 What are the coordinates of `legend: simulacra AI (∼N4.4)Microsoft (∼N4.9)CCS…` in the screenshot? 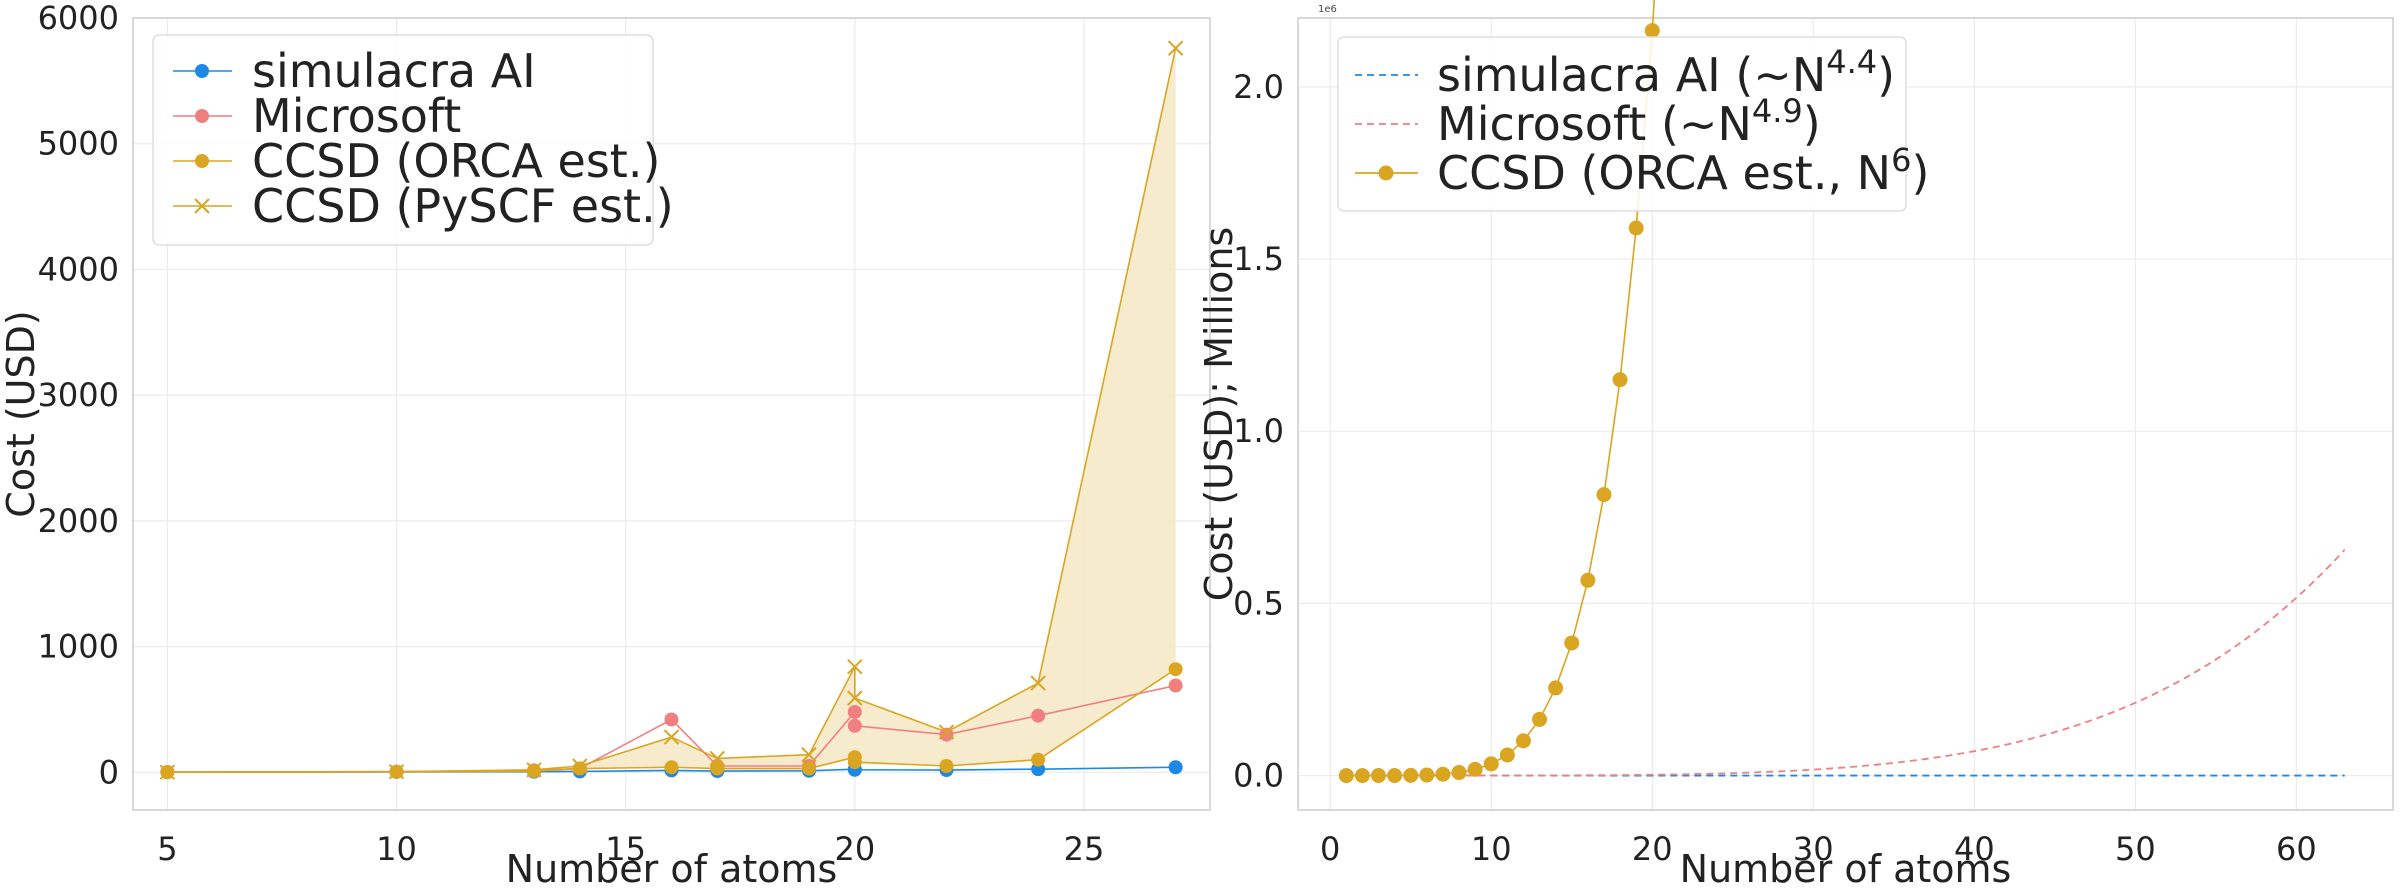 It's located at (1633, 124).